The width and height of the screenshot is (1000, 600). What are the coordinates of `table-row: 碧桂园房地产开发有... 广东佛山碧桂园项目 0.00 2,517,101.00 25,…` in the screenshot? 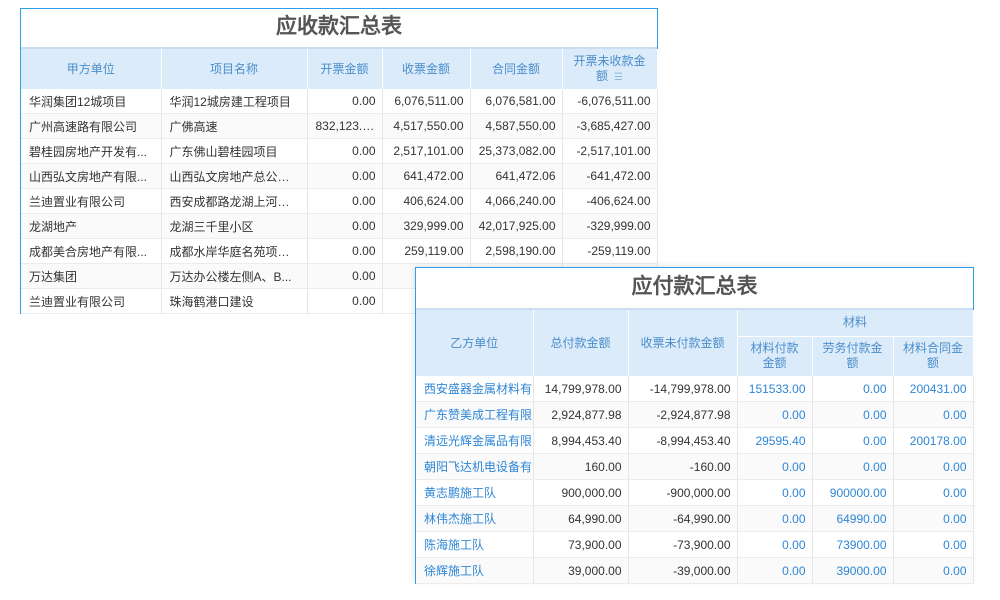 It's located at (339, 151).